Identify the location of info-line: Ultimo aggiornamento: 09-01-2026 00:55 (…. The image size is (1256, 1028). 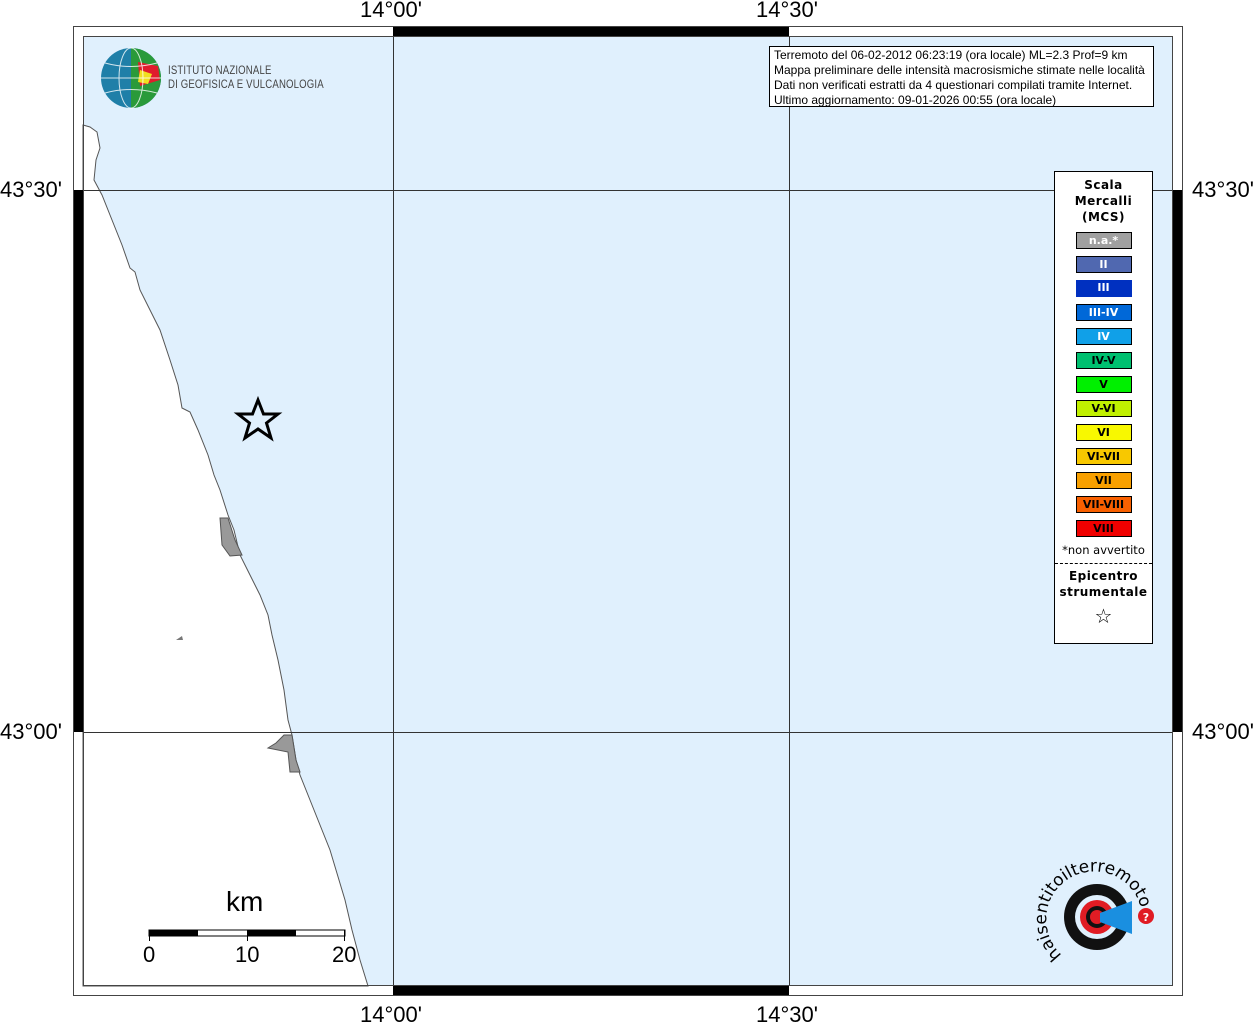
(915, 100).